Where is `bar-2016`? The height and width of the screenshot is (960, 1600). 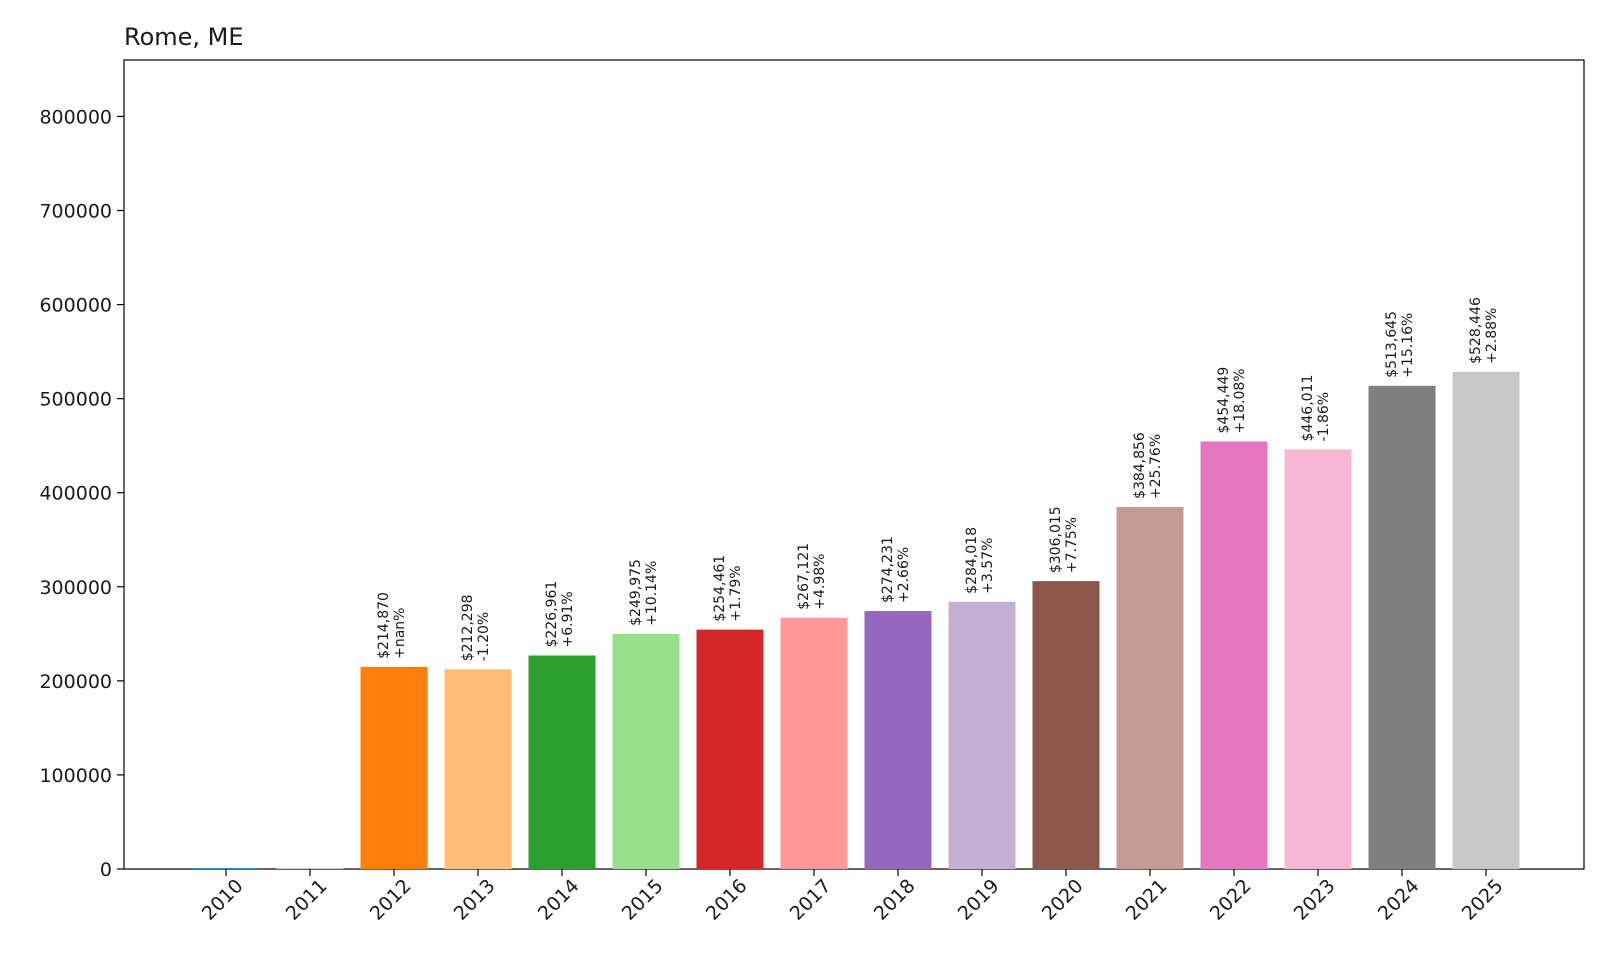 bar-2016 is located at coordinates (730, 749).